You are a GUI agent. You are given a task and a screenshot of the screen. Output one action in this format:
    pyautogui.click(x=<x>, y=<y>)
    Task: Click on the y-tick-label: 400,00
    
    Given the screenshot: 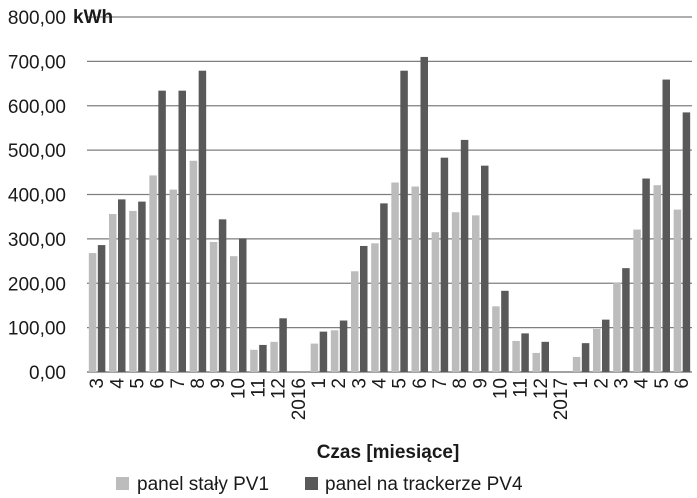 What is the action you would take?
    pyautogui.click(x=37, y=196)
    